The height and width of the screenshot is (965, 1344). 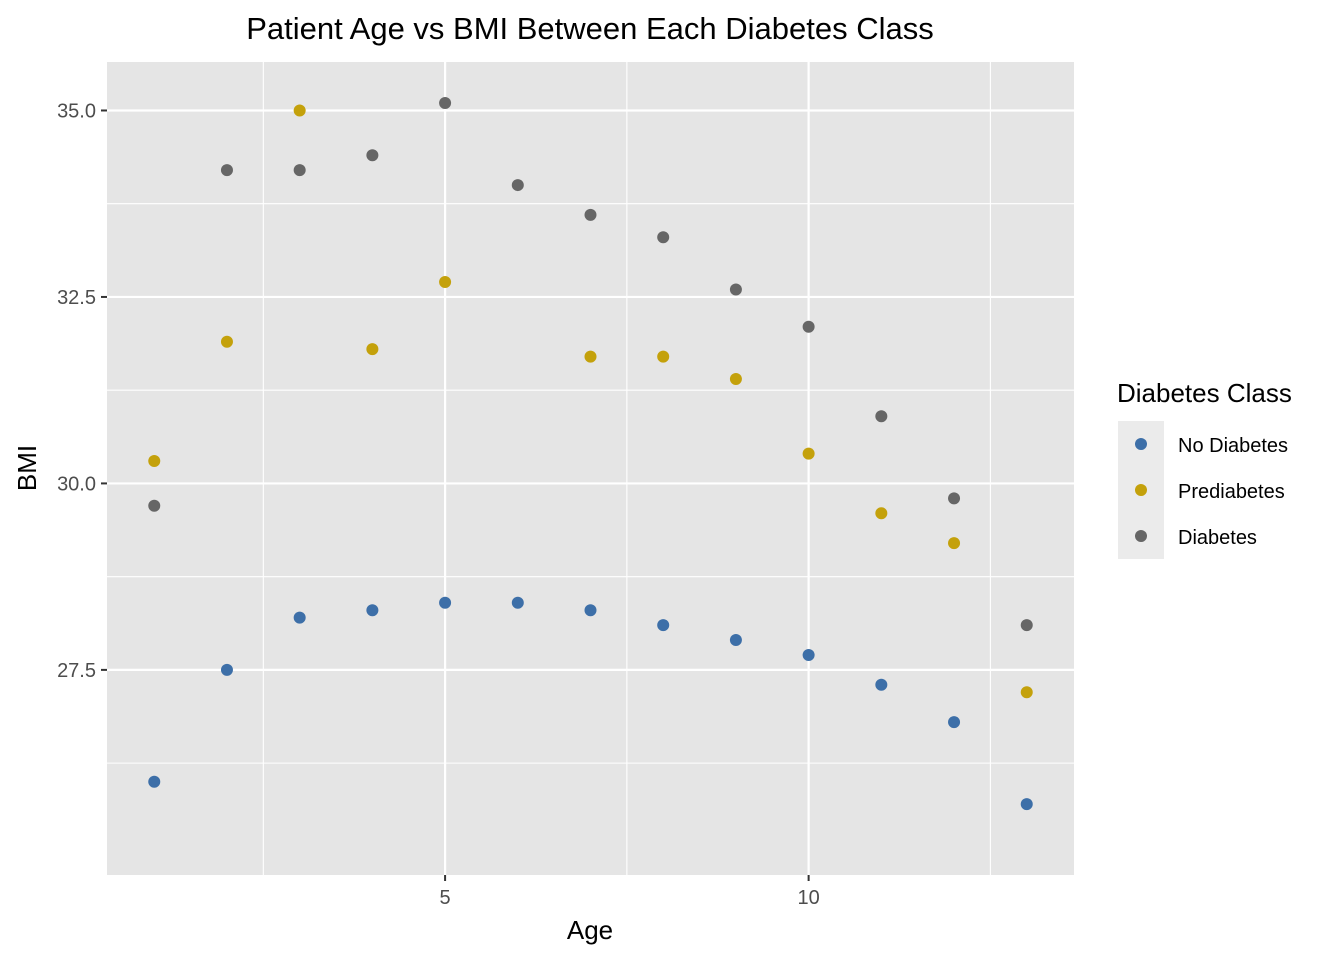 I want to click on legend-item-prediabetes: Prediabetes, so click(x=1210, y=492).